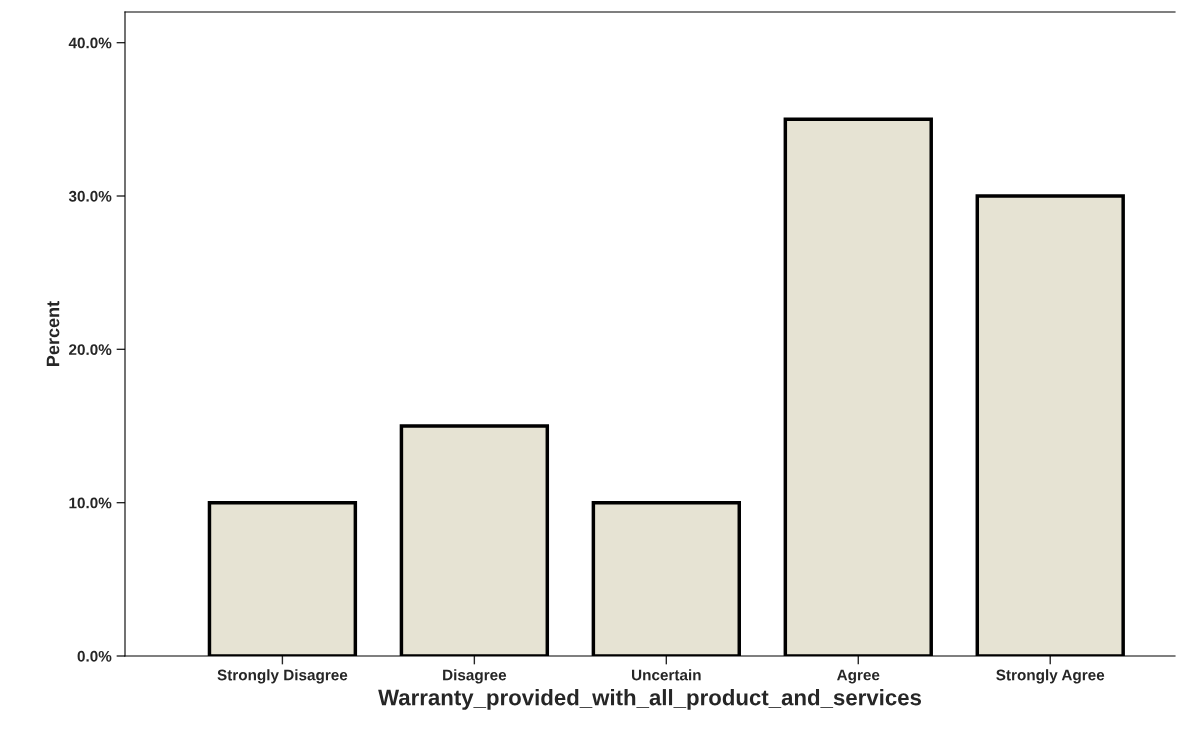 The width and height of the screenshot is (1198, 729). I want to click on x-tick-label: Agree, so click(858, 676).